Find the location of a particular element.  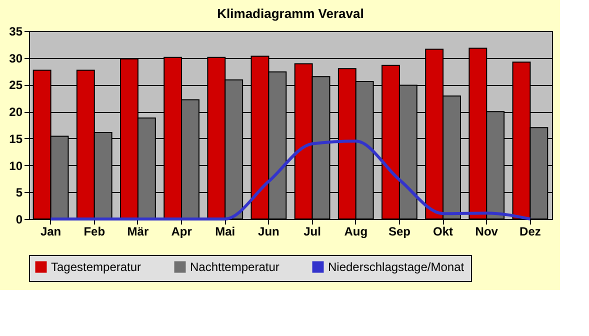

x-tick-label: Apr is located at coordinates (181, 231).